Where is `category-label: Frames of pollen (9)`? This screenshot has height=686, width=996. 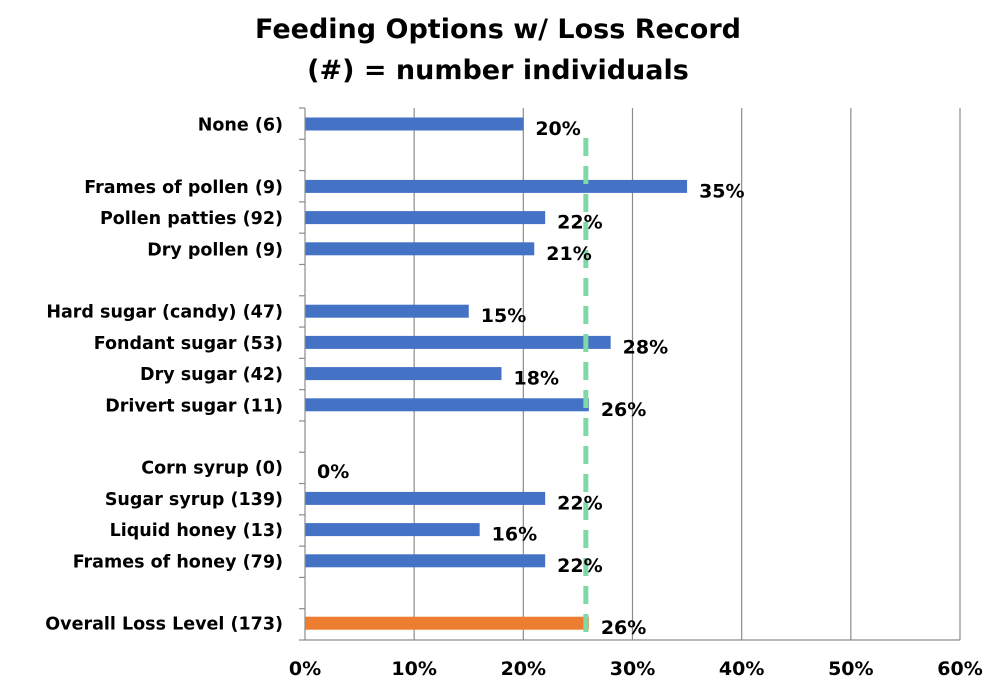
category-label: Frames of pollen (9) is located at coordinates (183, 188).